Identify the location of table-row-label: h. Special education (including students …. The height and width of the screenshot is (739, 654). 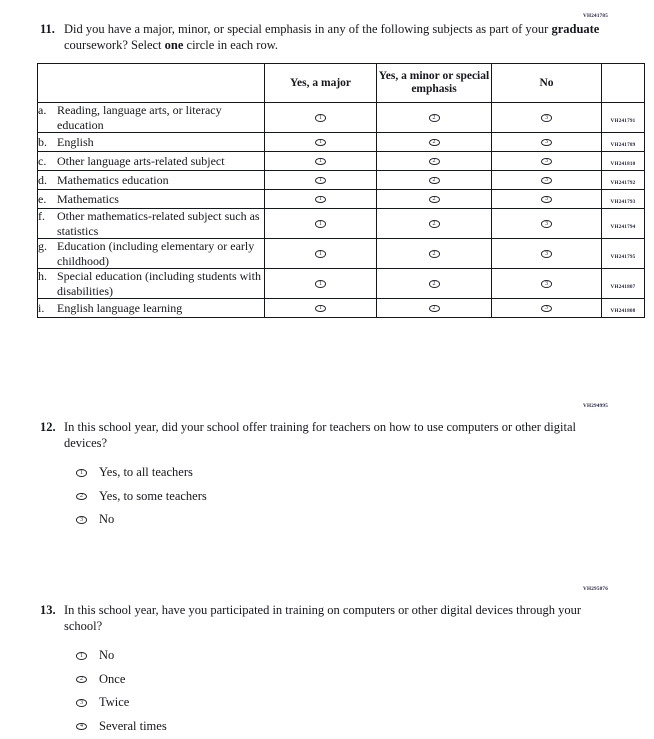
(151, 283).